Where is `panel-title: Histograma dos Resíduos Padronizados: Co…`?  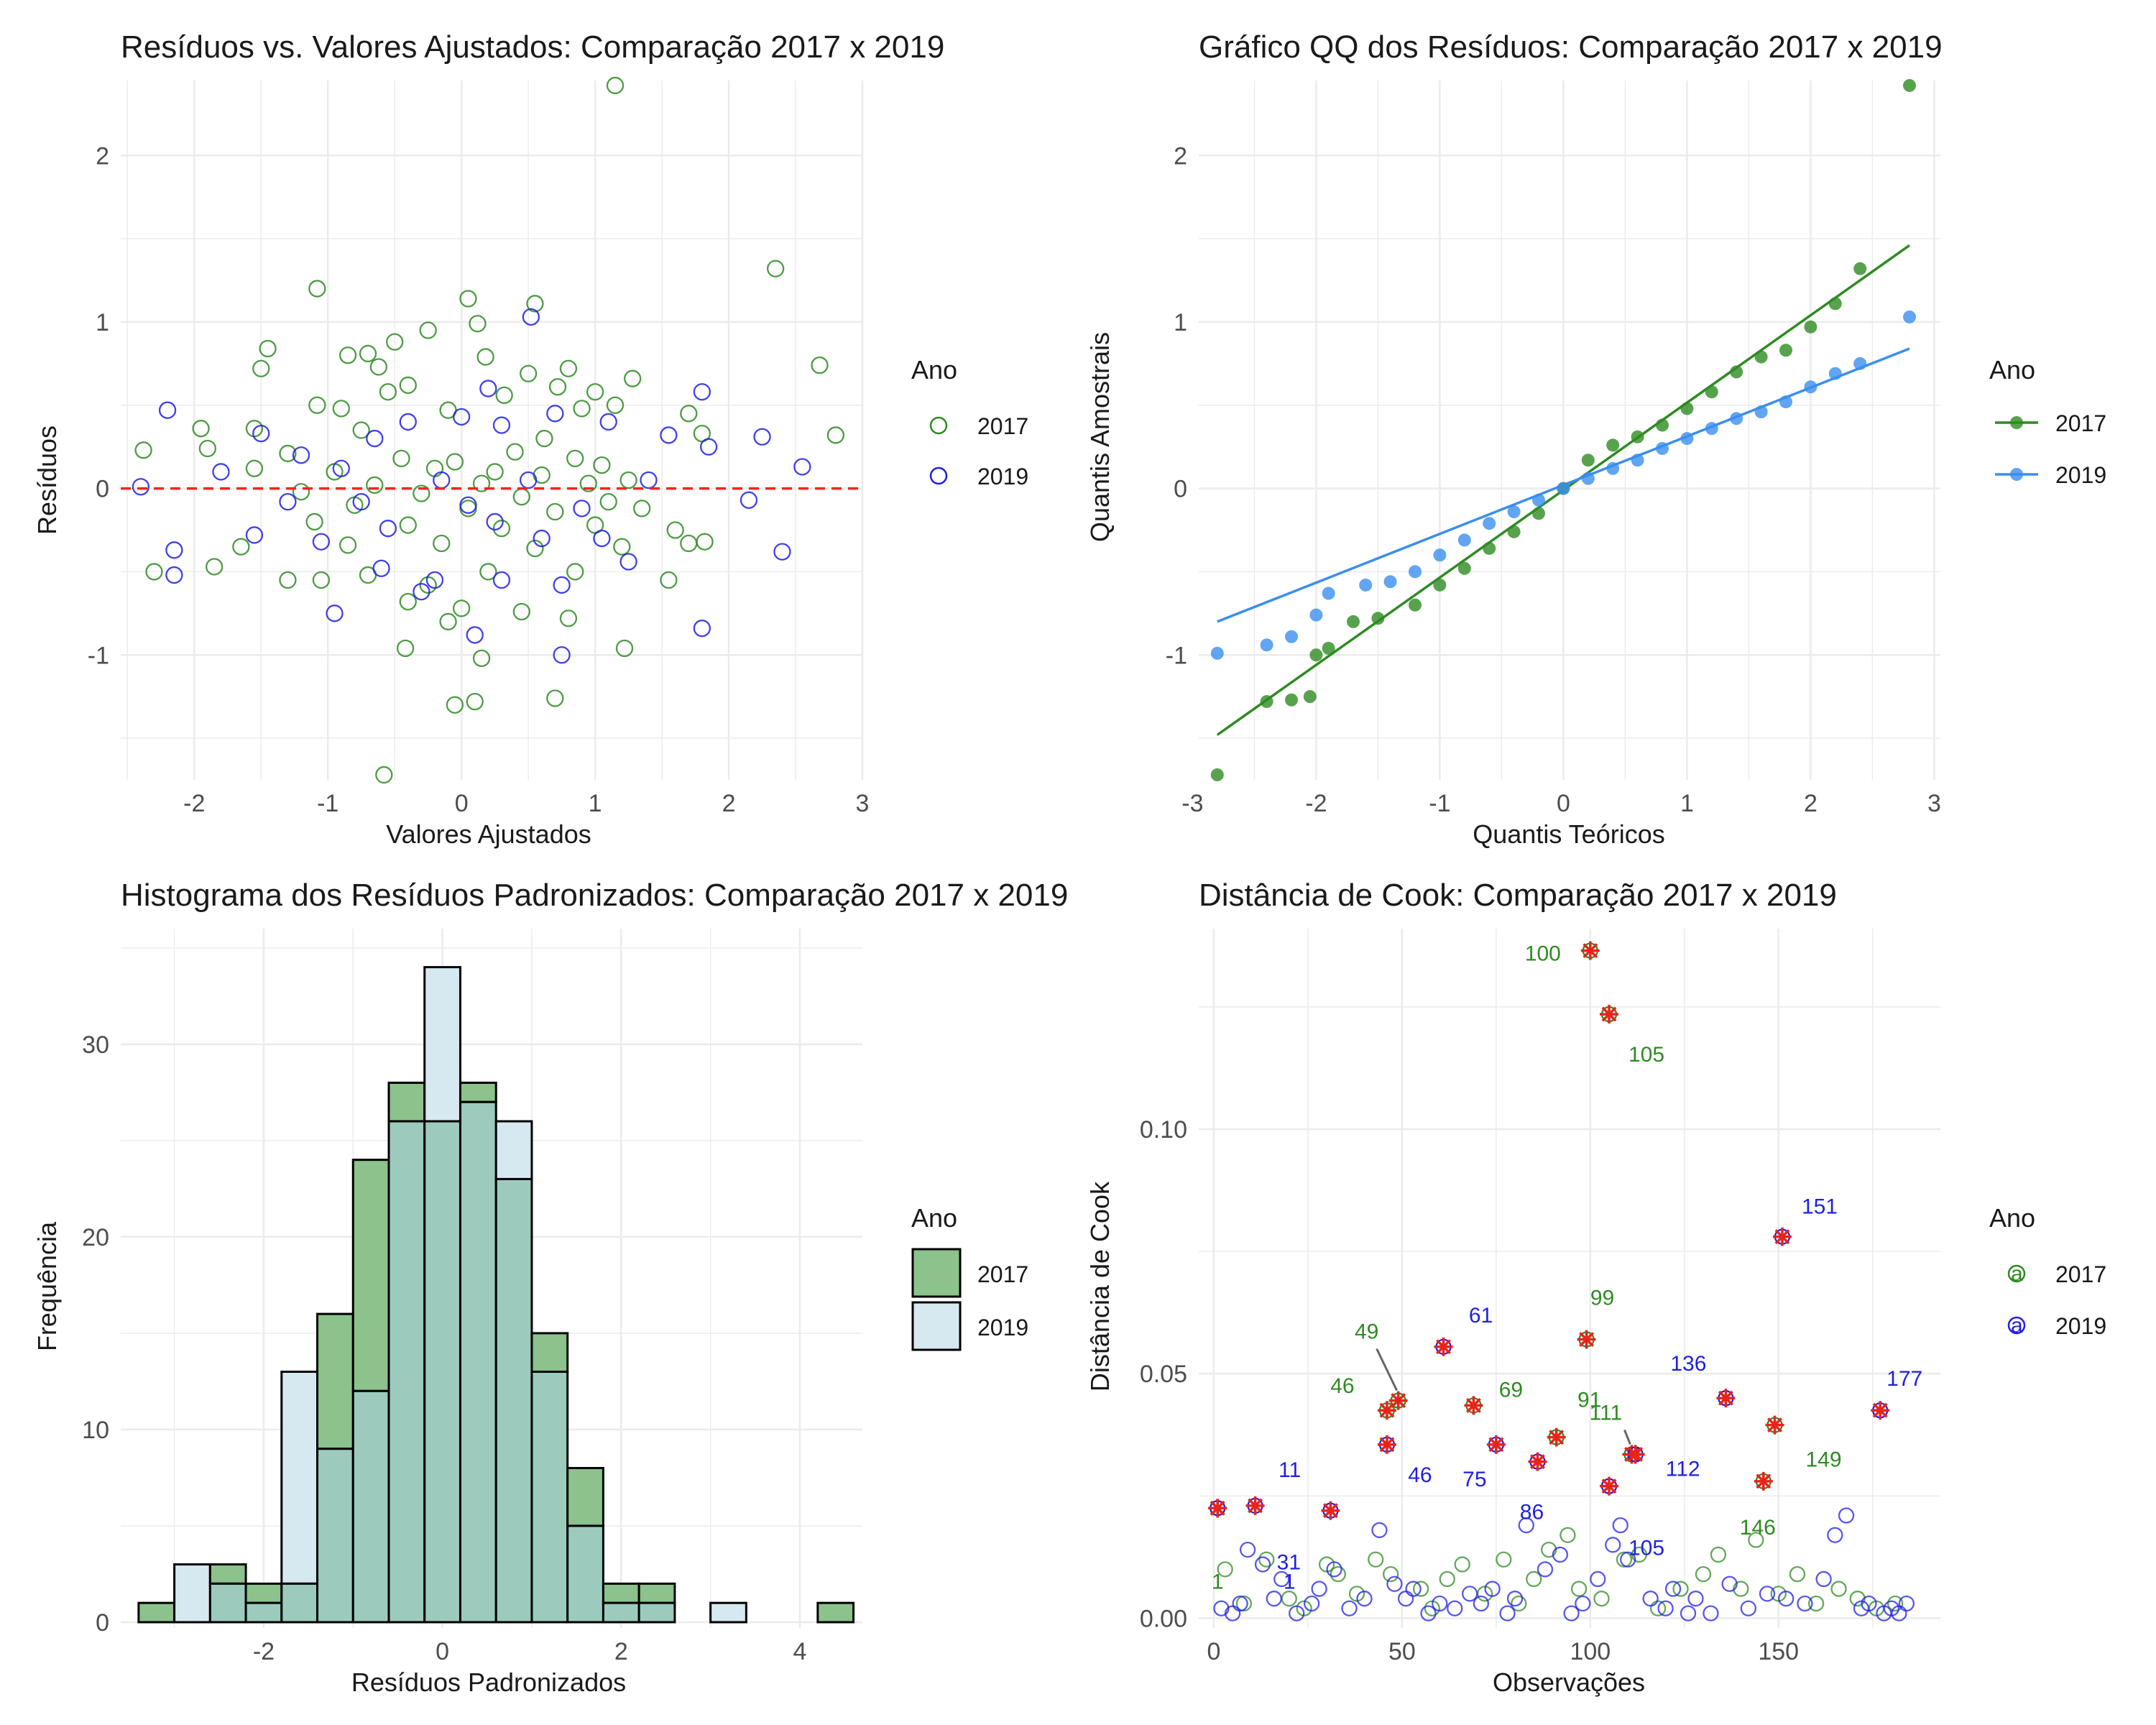 panel-title: Histograma dos Resíduos Padronizados: Co… is located at coordinates (595, 895).